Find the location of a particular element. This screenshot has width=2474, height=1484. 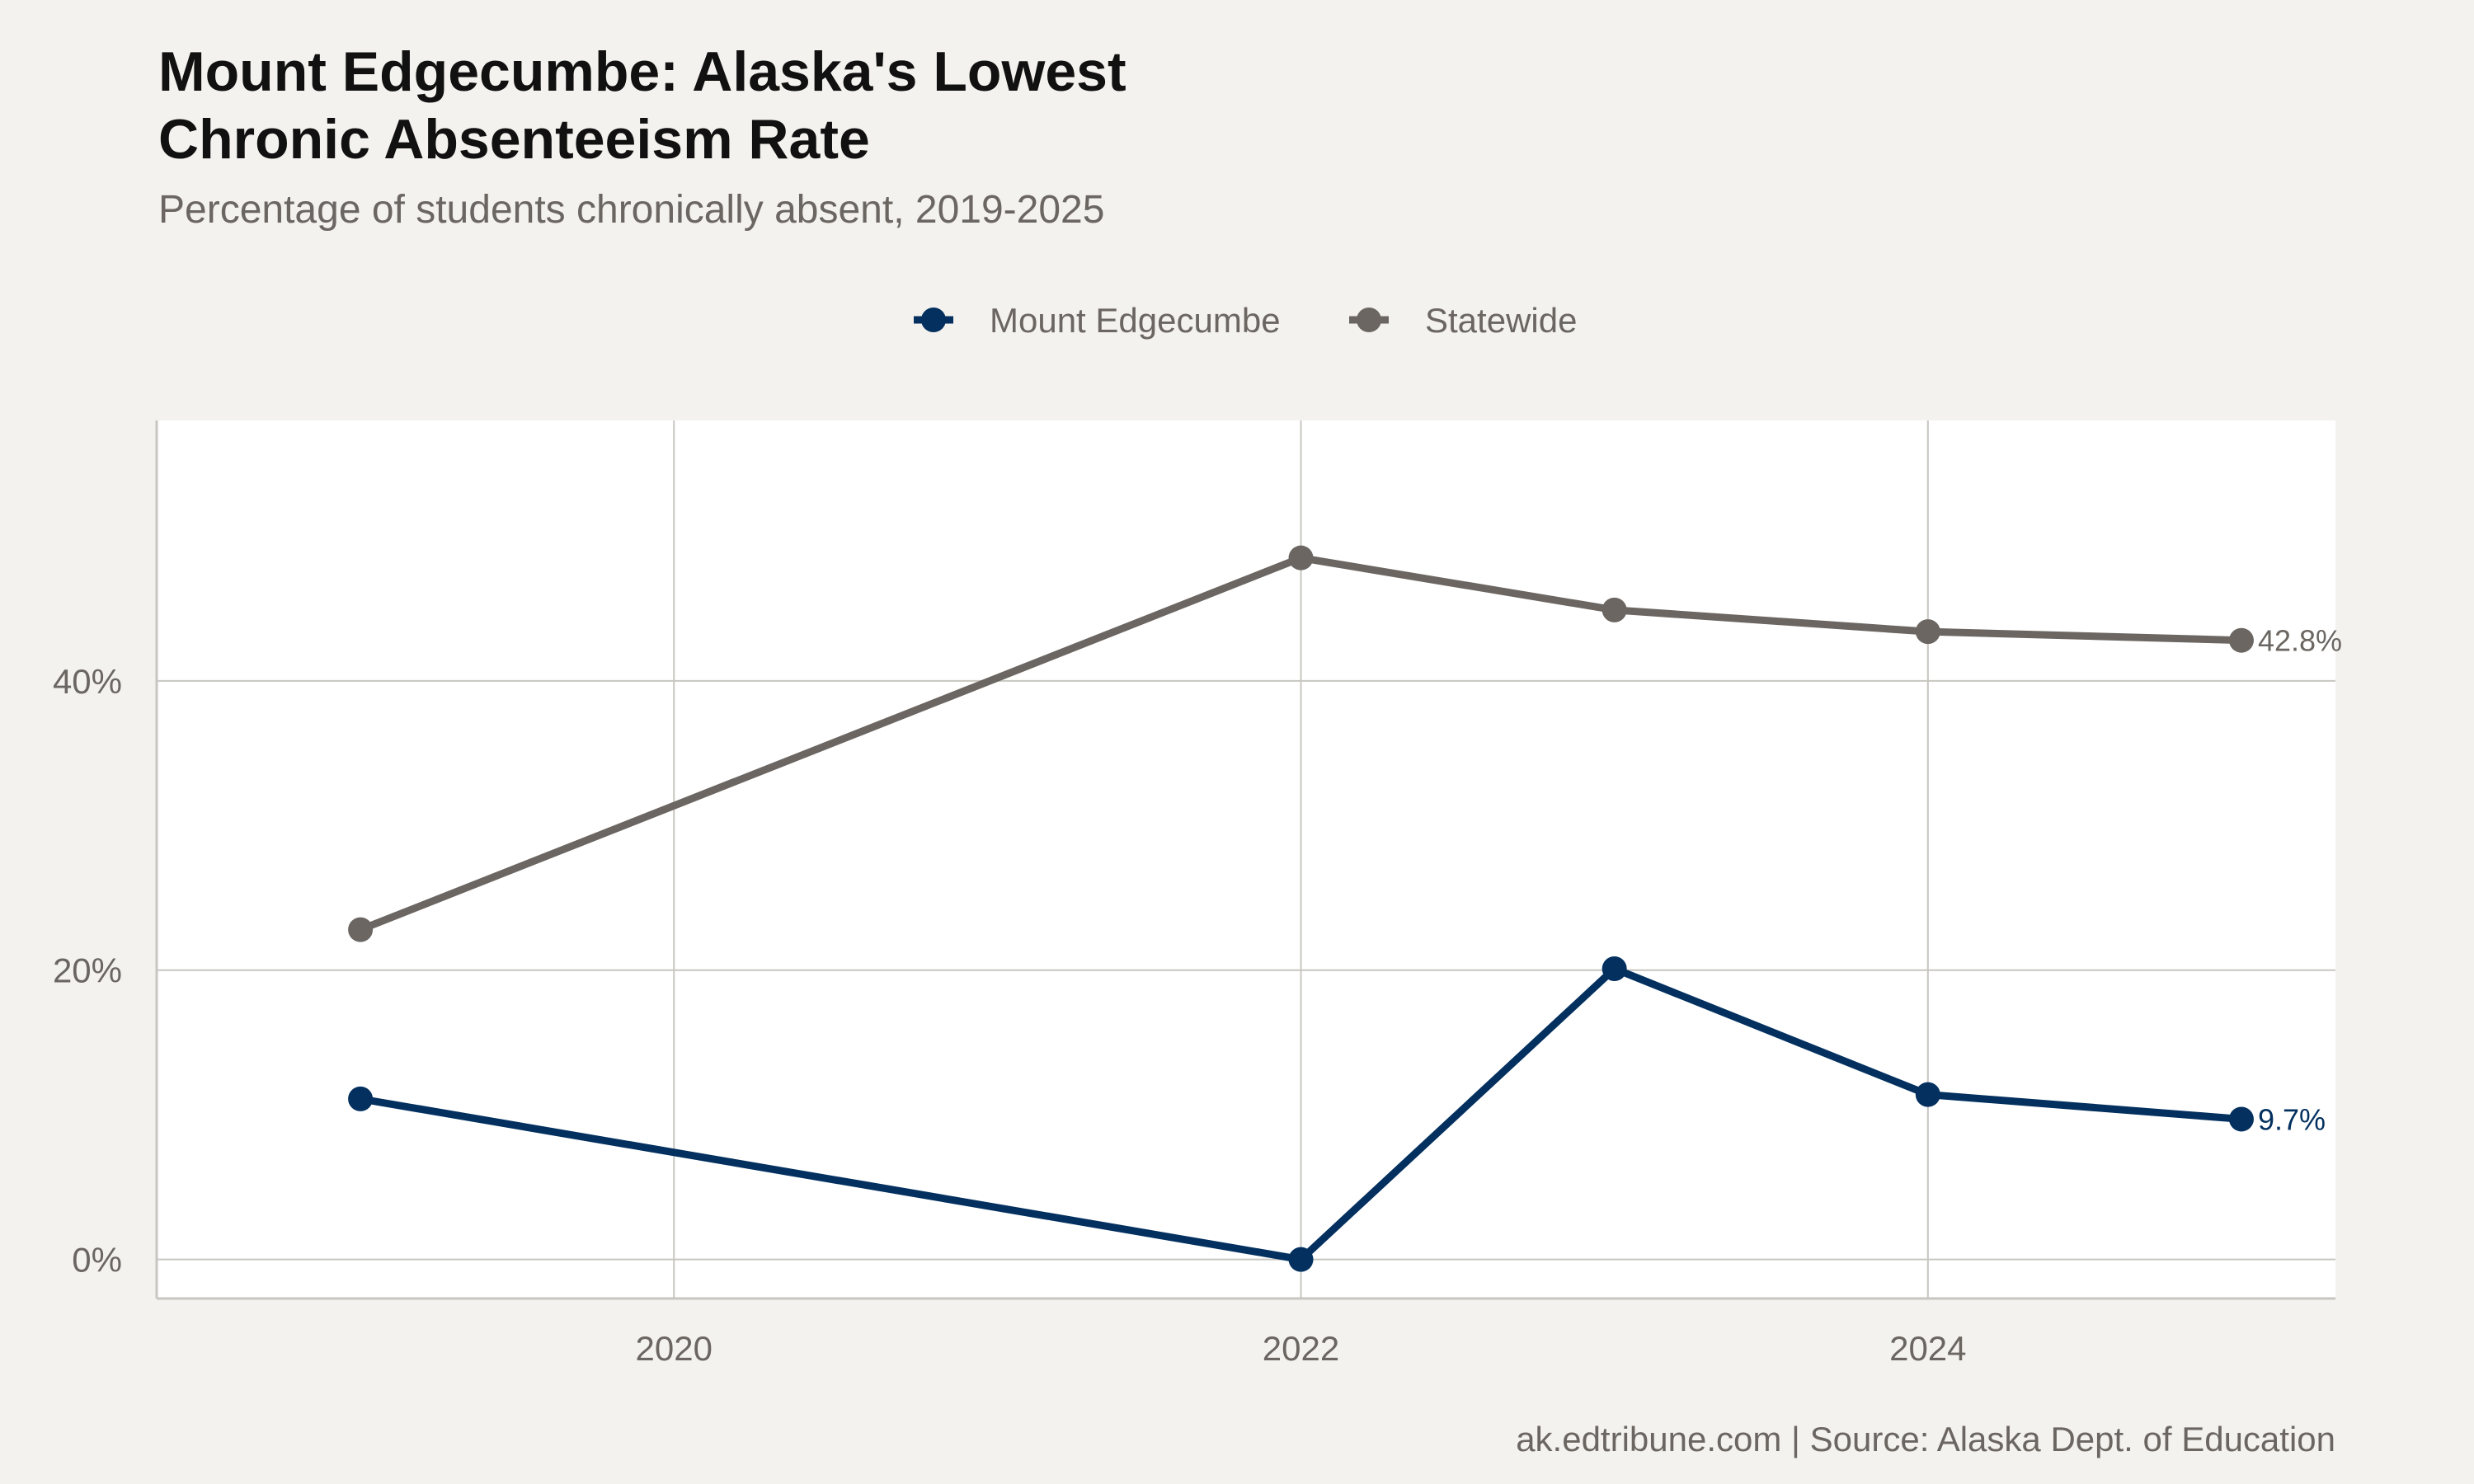

chart-title-line-2: Chronic Absenteeism Rate is located at coordinates (514, 139).